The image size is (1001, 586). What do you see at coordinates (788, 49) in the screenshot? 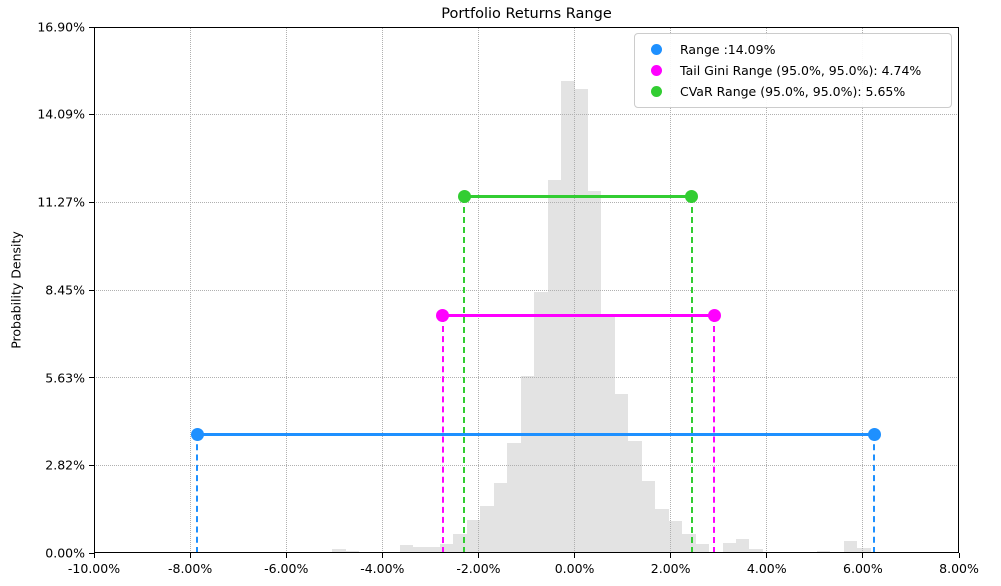
I see `legend-entry: Range :14.09%` at bounding box center [788, 49].